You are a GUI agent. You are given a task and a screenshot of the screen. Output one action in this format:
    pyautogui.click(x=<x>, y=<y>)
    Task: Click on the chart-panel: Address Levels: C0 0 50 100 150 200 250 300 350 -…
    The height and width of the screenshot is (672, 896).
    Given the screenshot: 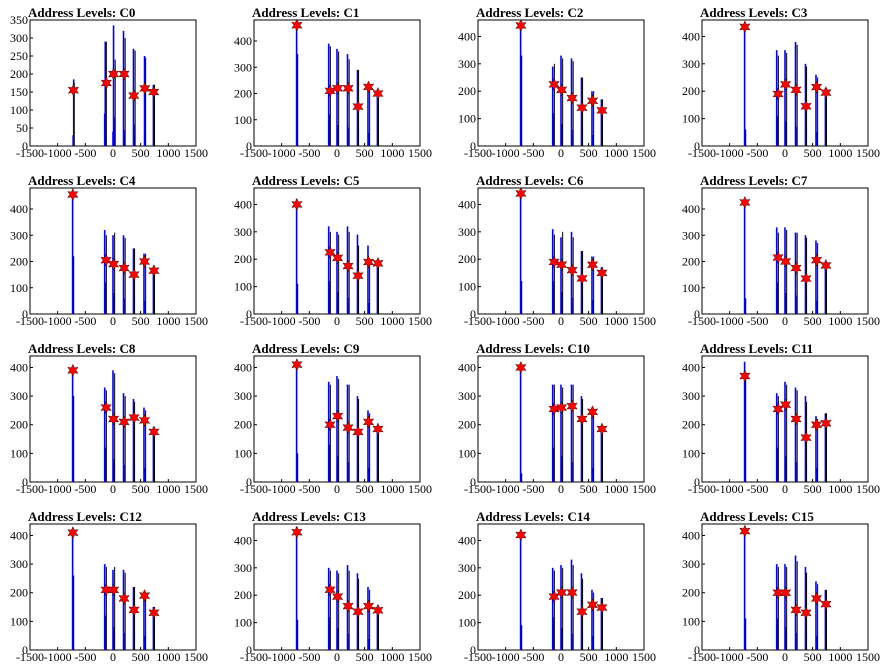 What is the action you would take?
    pyautogui.click(x=109, y=82)
    